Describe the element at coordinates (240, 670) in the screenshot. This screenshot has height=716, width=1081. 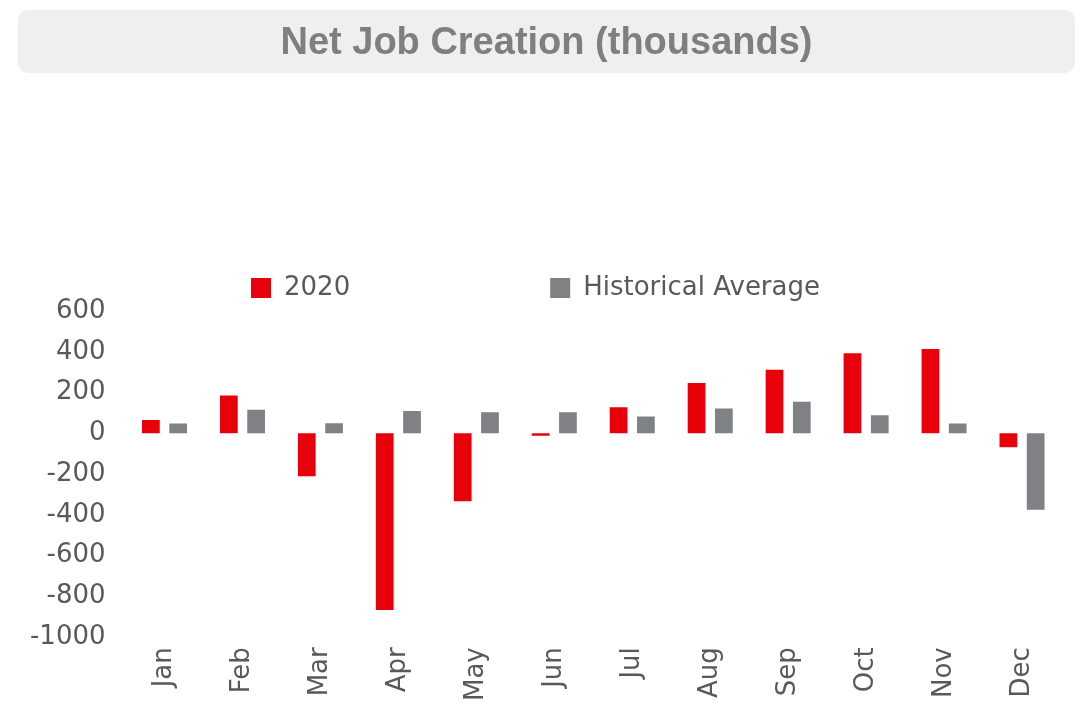
I see `x-tick-label: Feb` at that location.